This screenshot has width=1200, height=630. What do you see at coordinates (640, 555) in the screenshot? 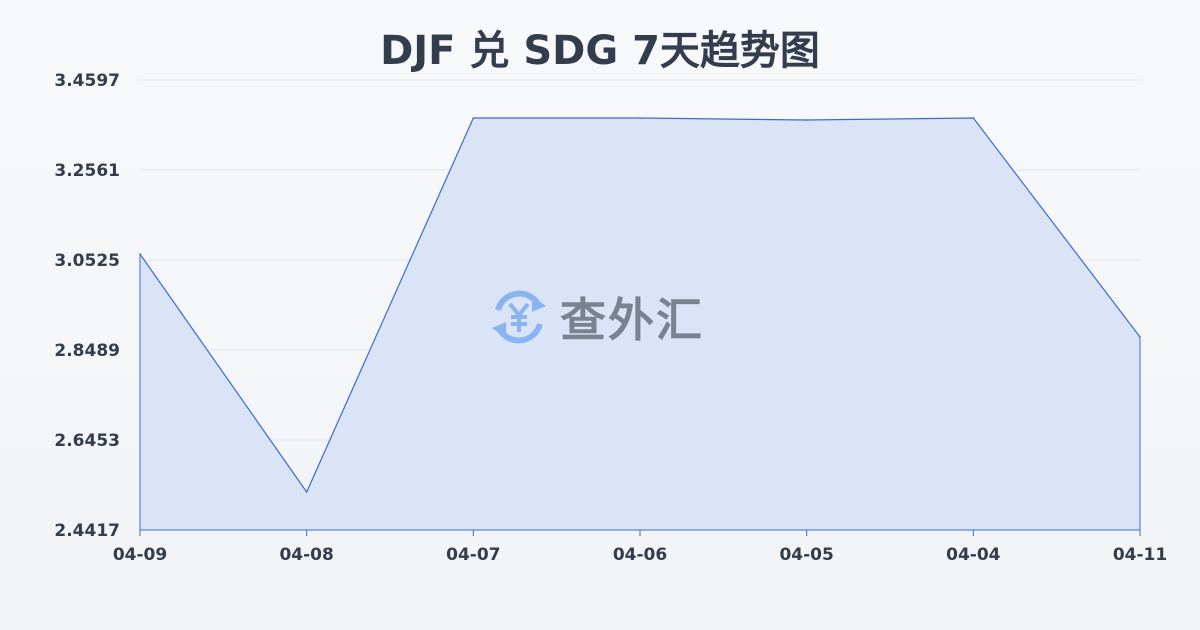
I see `x-tick-label: 04-06` at bounding box center [640, 555].